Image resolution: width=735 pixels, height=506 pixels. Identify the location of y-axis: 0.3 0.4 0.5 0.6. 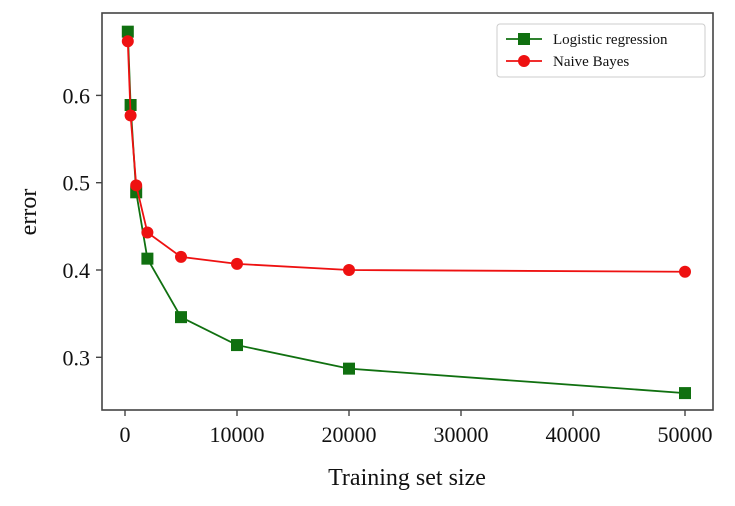
(82, 226).